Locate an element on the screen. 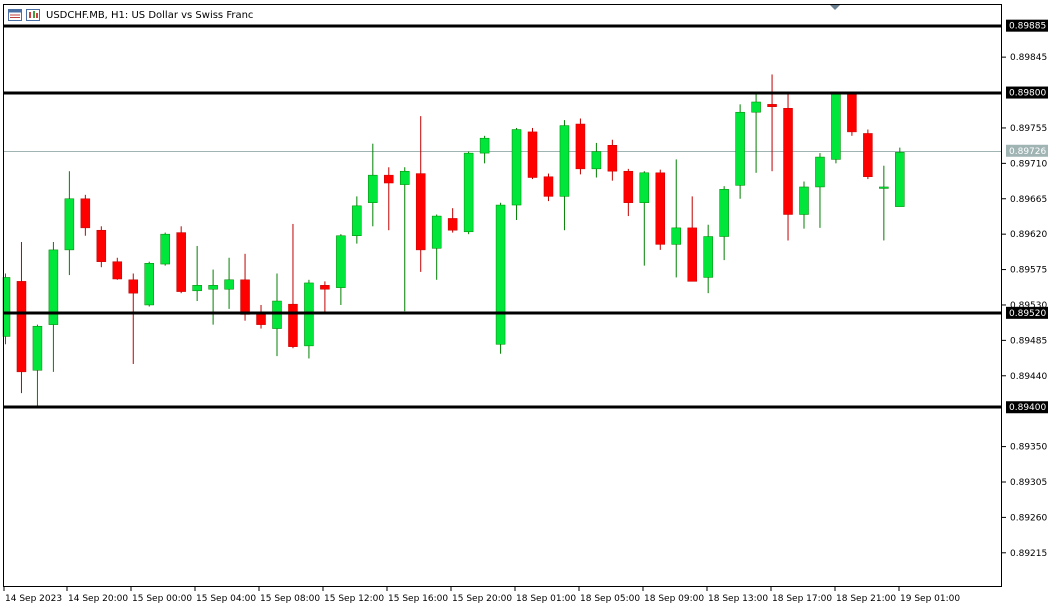  price-tick-label: 0.89575 is located at coordinates (1028, 271).